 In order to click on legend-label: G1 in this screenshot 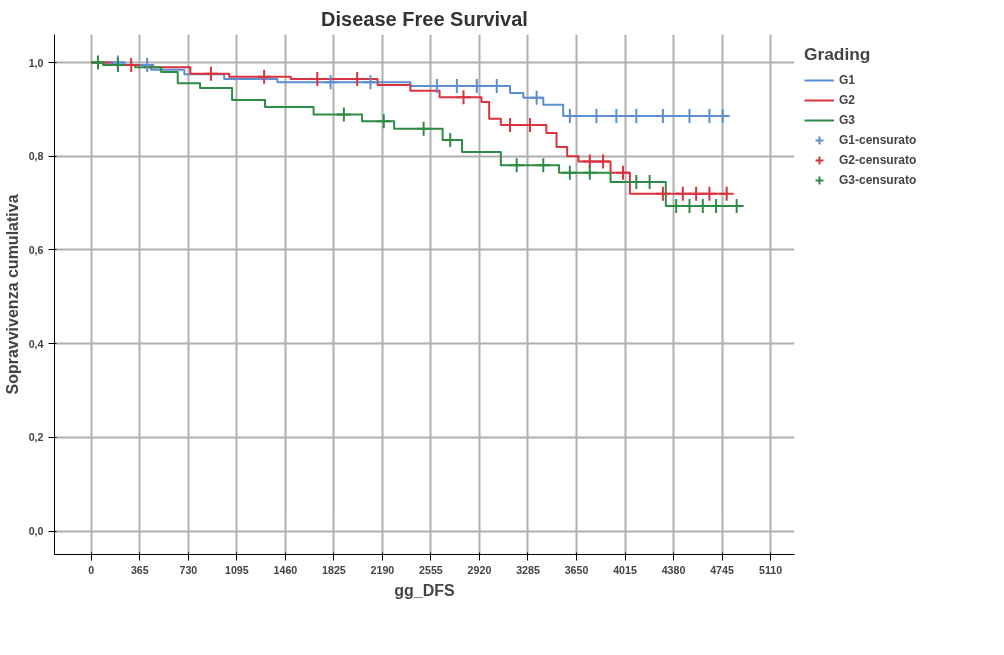, I will do `click(847, 80)`.